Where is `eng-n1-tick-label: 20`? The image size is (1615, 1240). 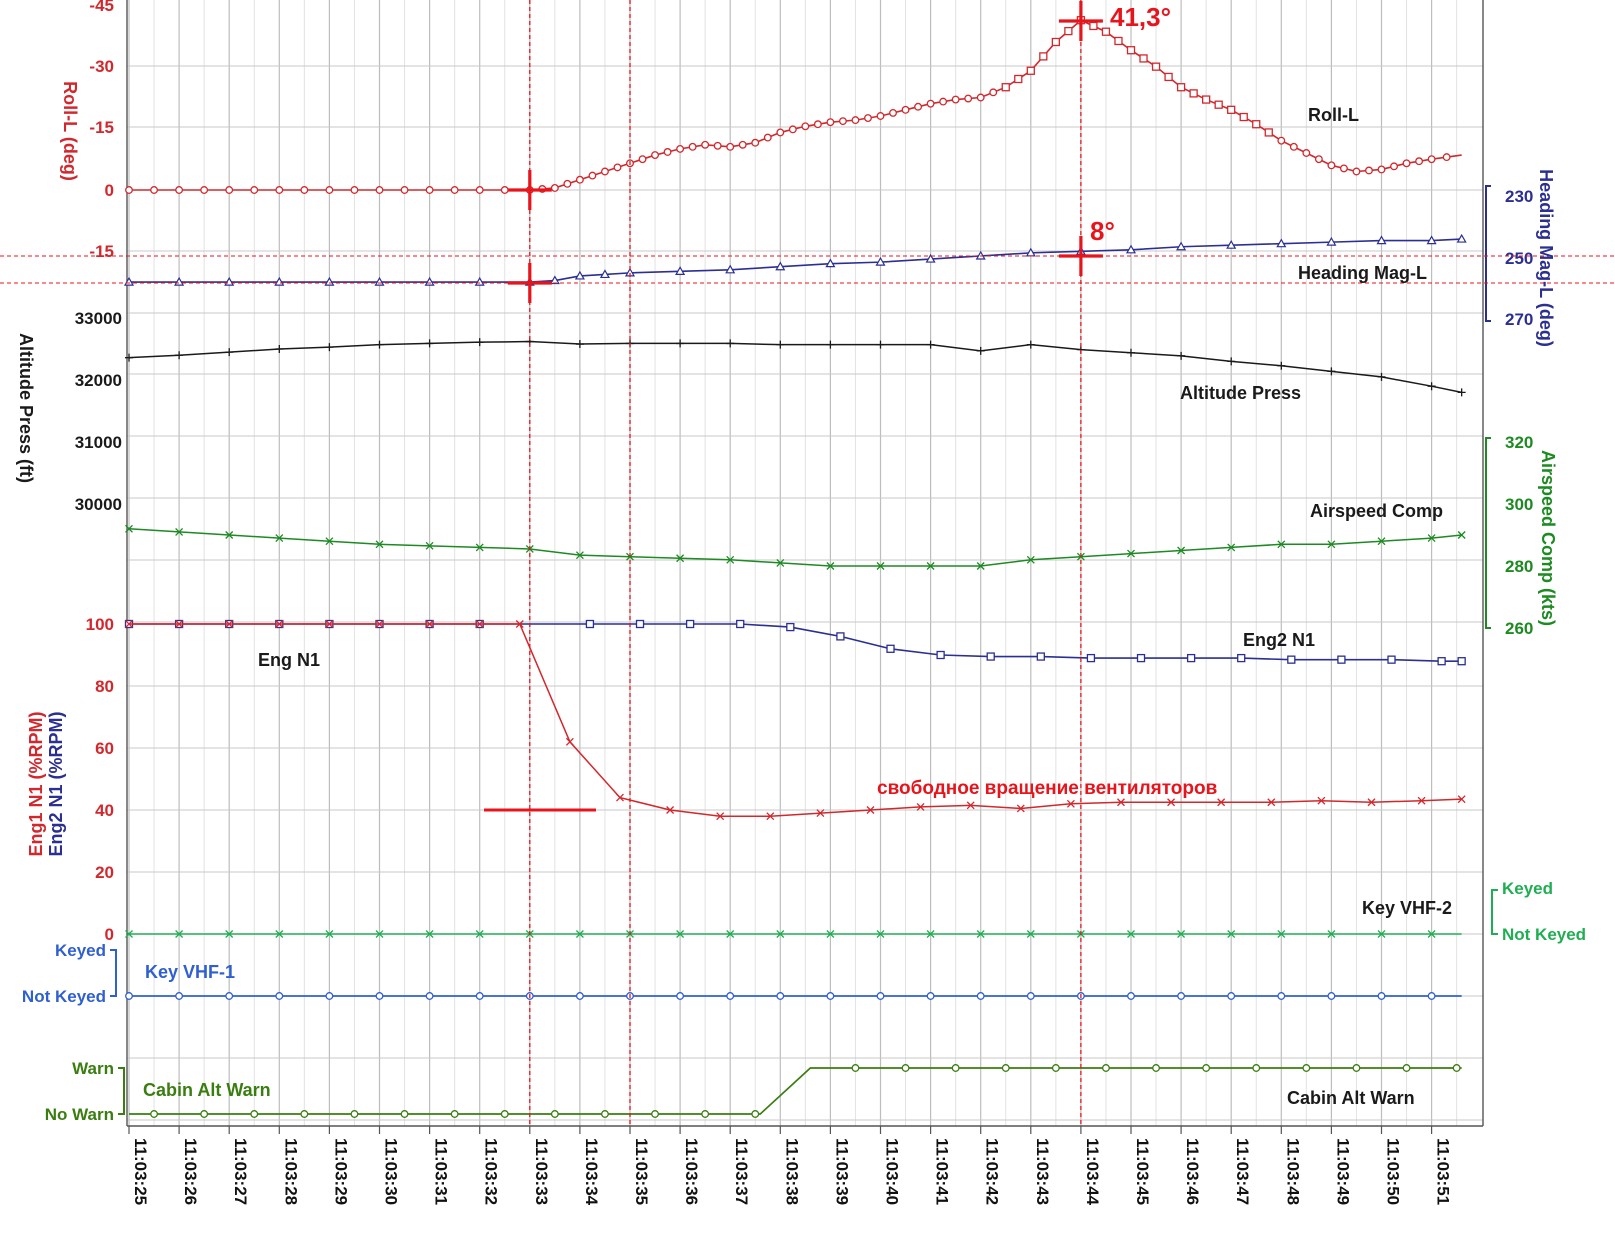 eng-n1-tick-label: 20 is located at coordinates (104, 872).